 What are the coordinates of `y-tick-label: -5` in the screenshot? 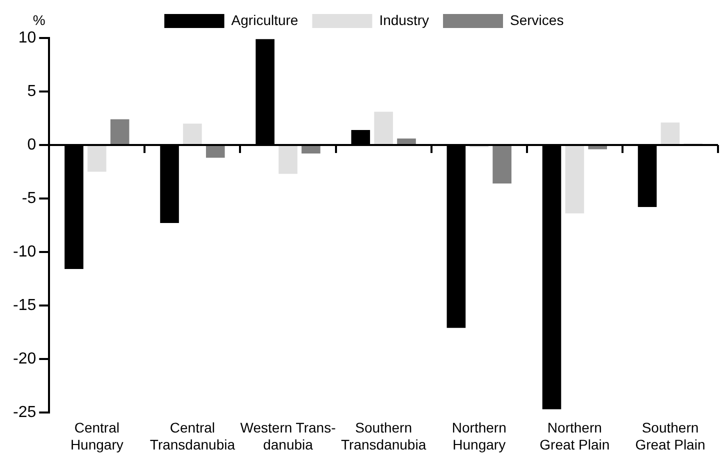 It's located at (29, 198).